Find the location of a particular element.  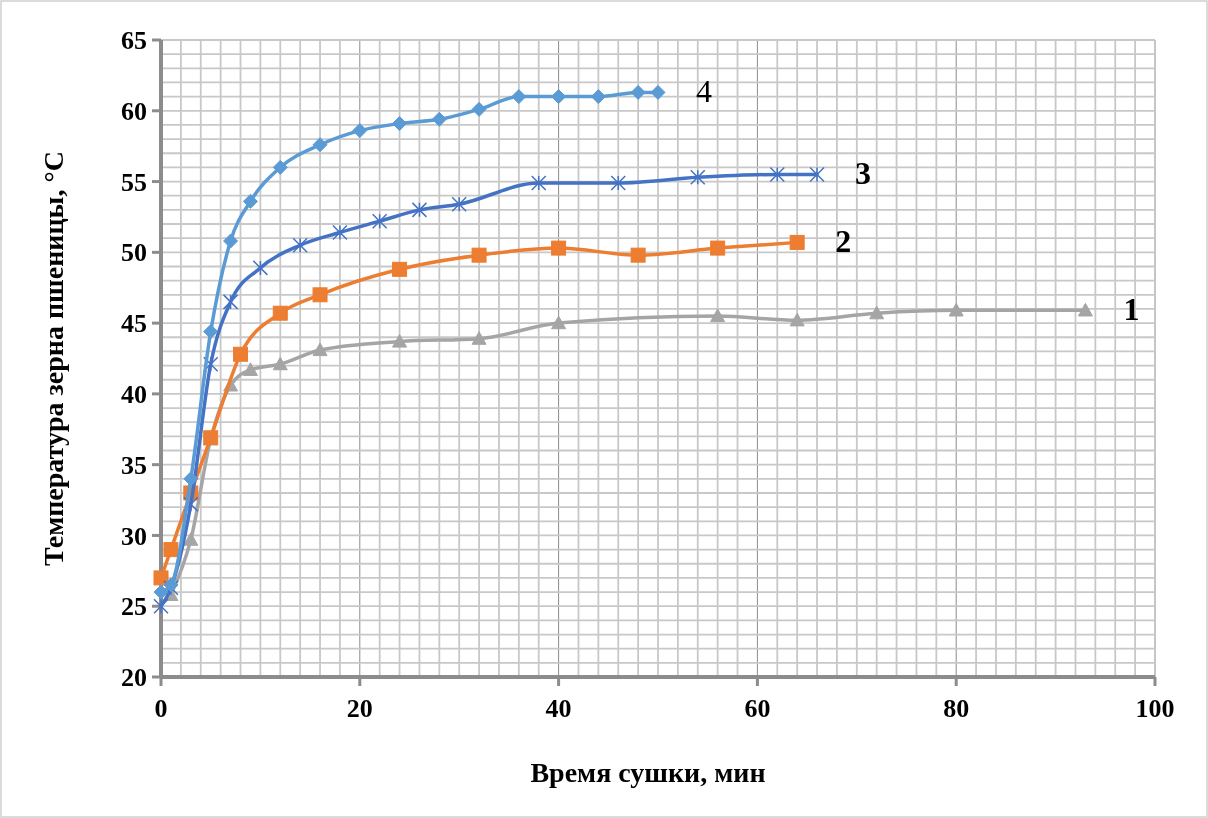

x-tick-label: 0 is located at coordinates (161, 708).